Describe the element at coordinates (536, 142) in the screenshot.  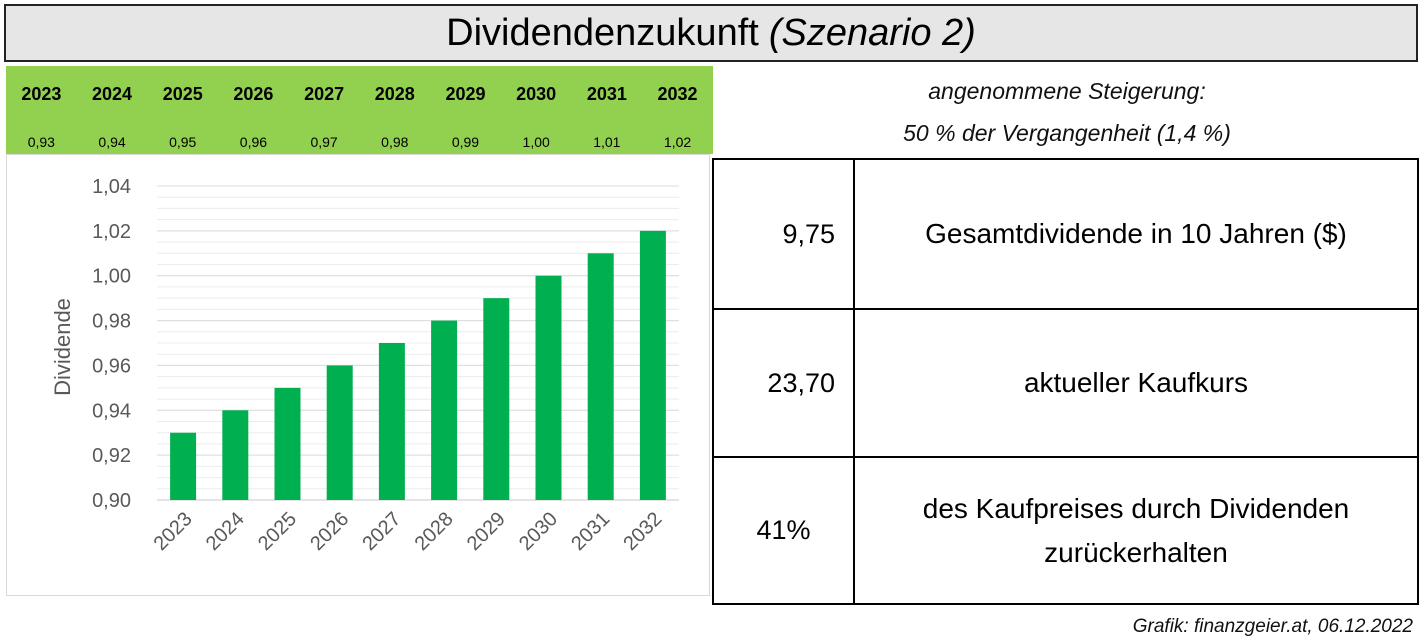
I see `band-value: 1,00` at that location.